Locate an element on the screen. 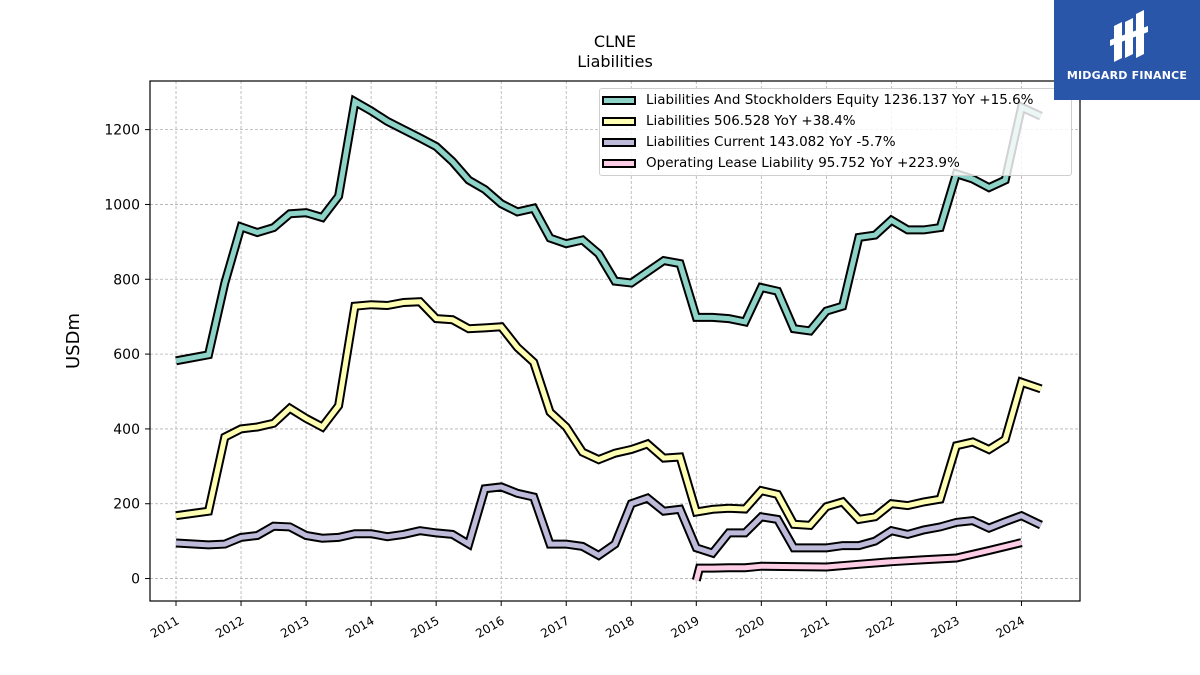  x-tick-label: 2015 is located at coordinates (424, 626).